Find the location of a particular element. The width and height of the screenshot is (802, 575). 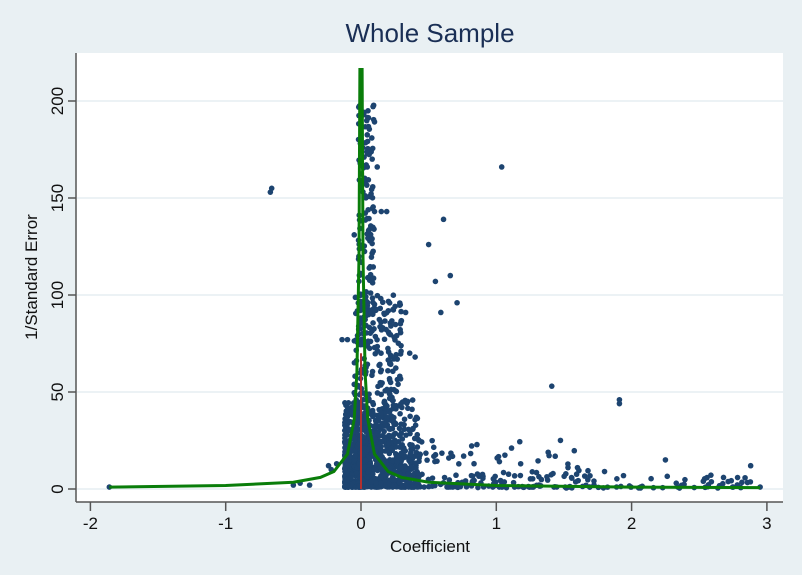

x-axis-label: Coefficient is located at coordinates (430, 546).